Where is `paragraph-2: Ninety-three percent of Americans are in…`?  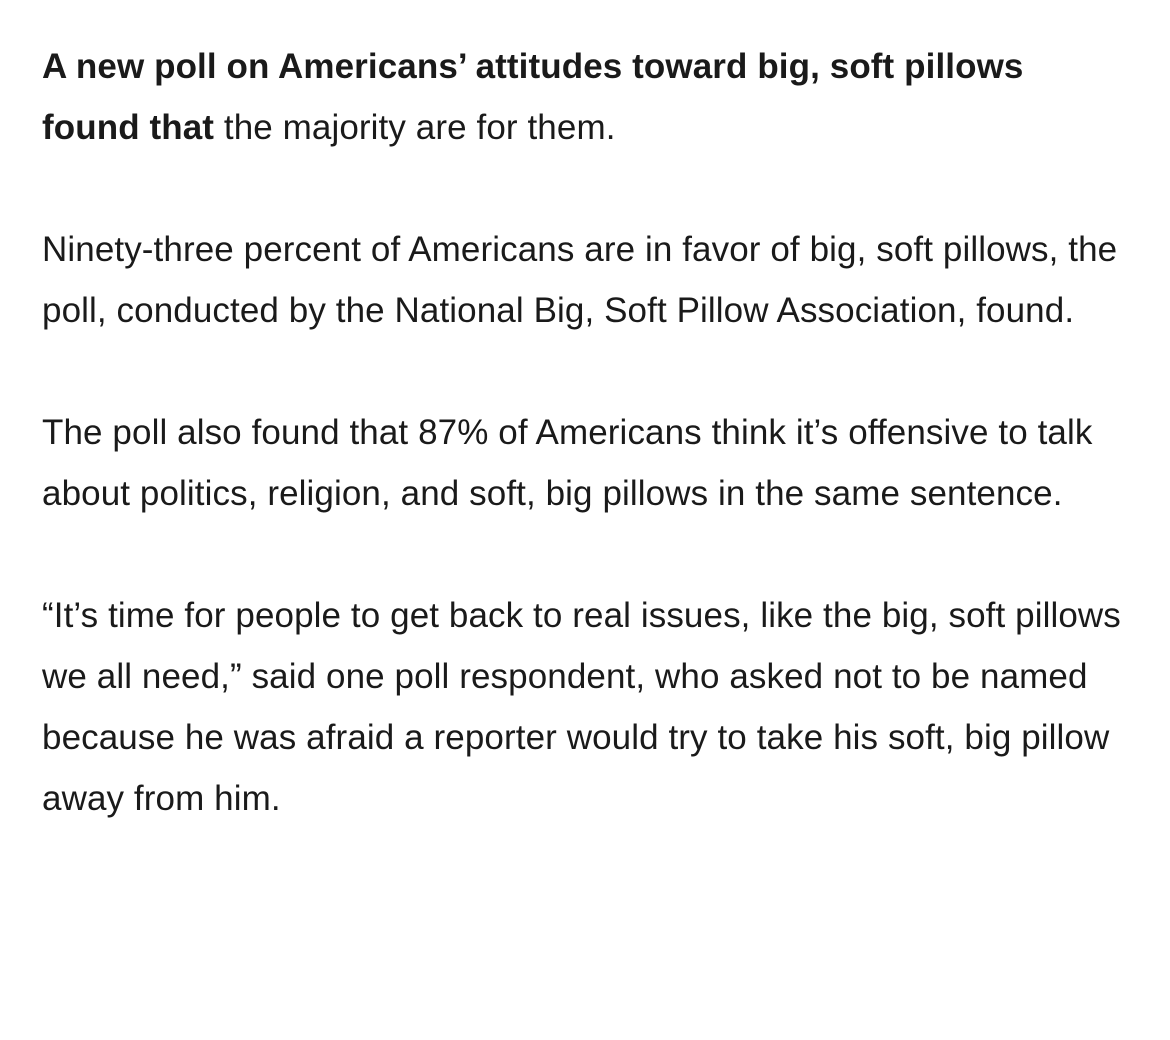
paragraph-2: Ninety-three percent of Americans are in… is located at coordinates (586, 280).